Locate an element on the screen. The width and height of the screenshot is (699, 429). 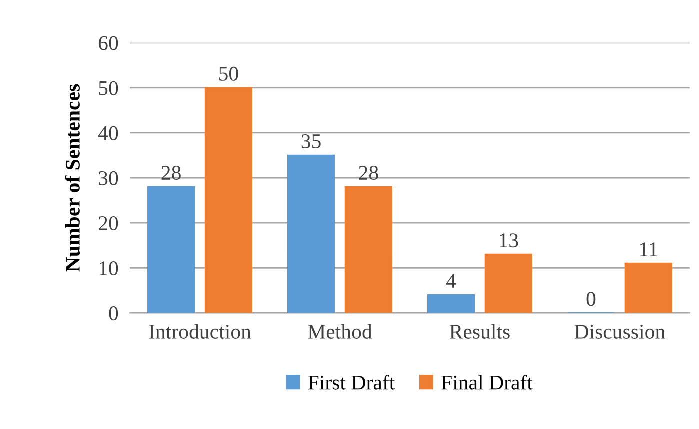
data-label: 11 is located at coordinates (649, 249).